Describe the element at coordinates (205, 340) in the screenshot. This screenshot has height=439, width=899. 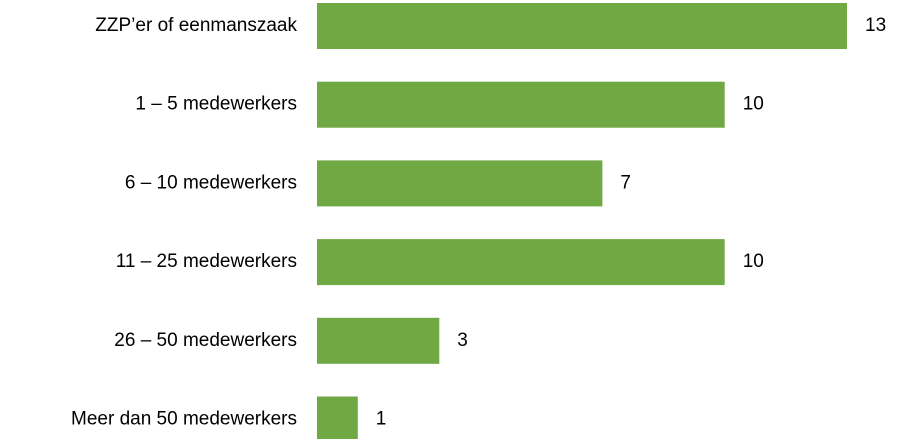
I see `category-label: 26 – 50 medewerkers` at that location.